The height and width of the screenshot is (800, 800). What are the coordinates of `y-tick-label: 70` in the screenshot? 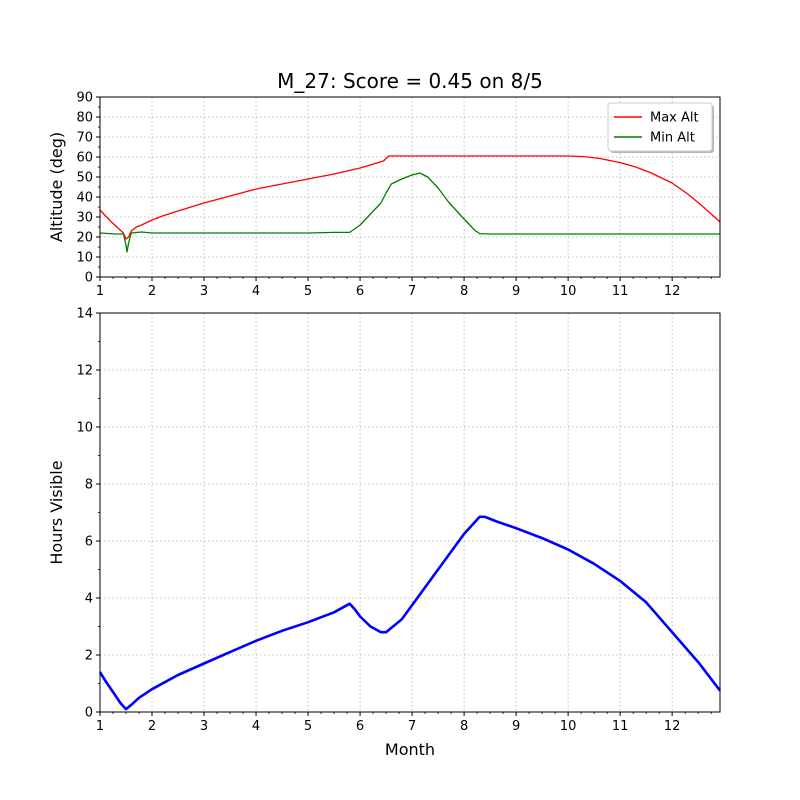 It's located at (84, 138).